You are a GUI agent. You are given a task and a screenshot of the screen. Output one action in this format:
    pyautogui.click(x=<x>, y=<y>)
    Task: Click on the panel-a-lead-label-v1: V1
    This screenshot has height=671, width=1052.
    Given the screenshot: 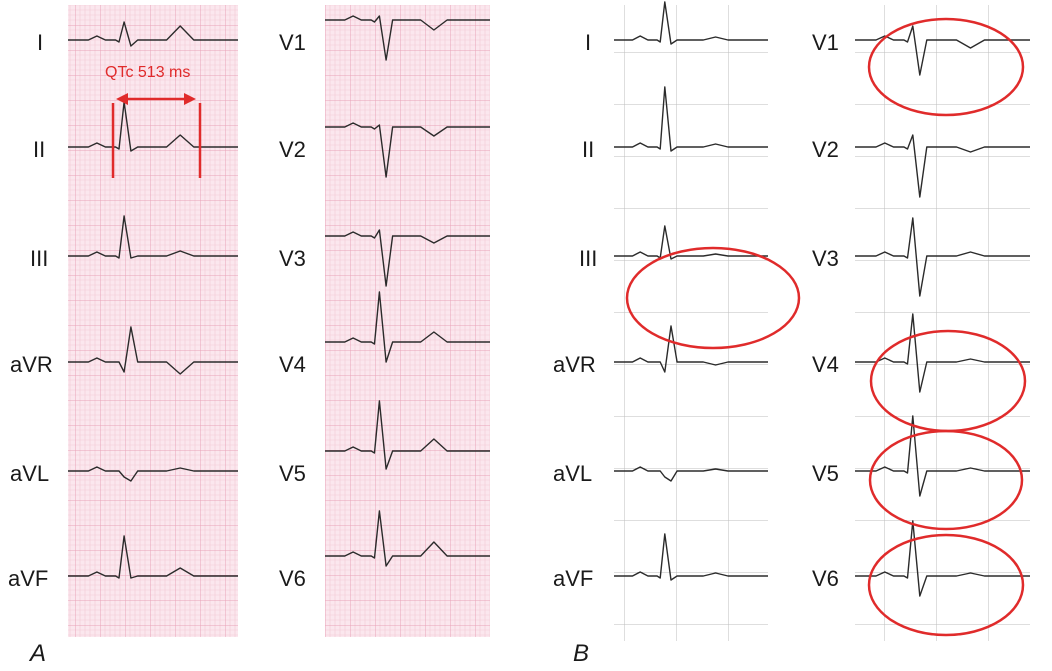 What is the action you would take?
    pyautogui.click(x=292, y=42)
    